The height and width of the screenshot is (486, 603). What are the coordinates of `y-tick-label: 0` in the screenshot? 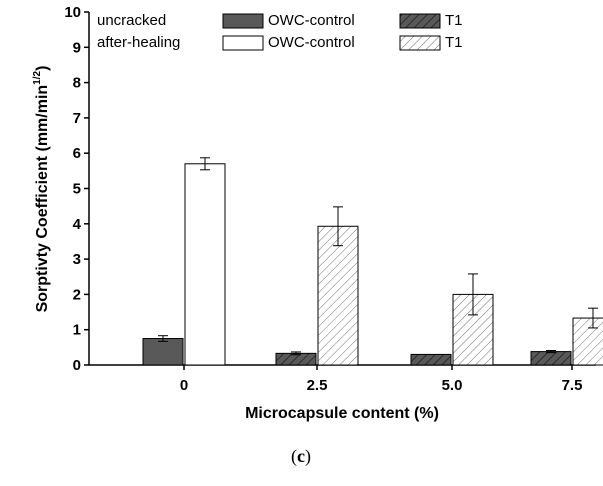 It's located at (77, 365).